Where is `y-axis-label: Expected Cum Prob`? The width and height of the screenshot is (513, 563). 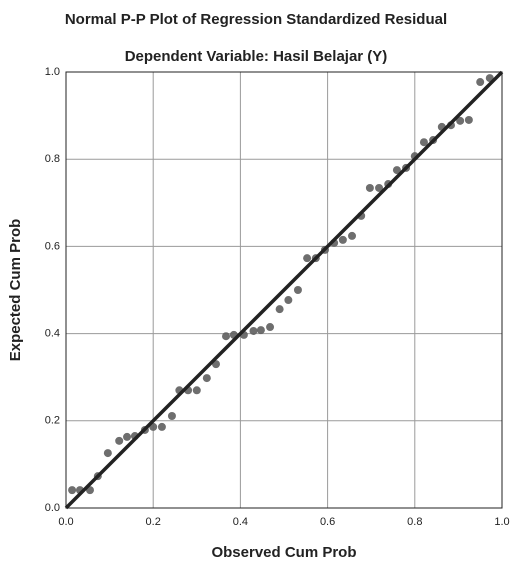 y-axis-label: Expected Cum Prob is located at coordinates (15, 290).